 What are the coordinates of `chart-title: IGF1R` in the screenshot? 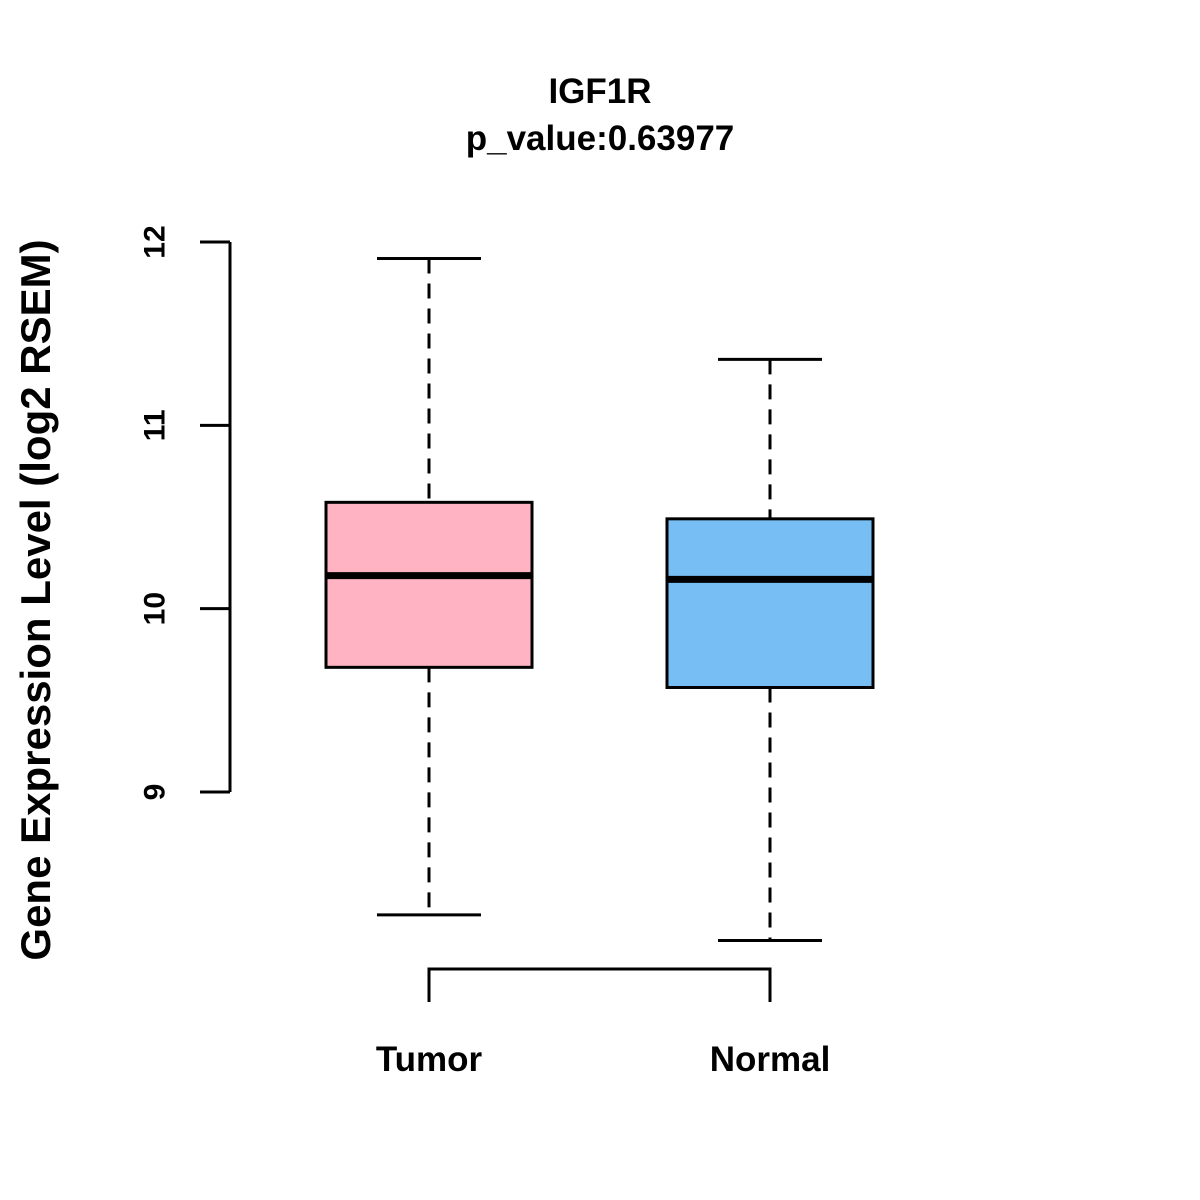 It's located at (600, 91).